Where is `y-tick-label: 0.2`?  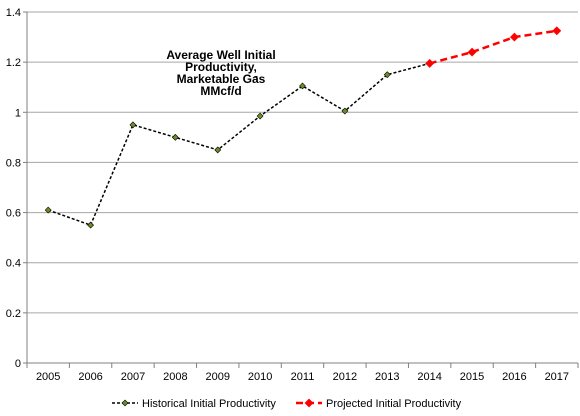 y-tick-label: 0.2 is located at coordinates (13, 314).